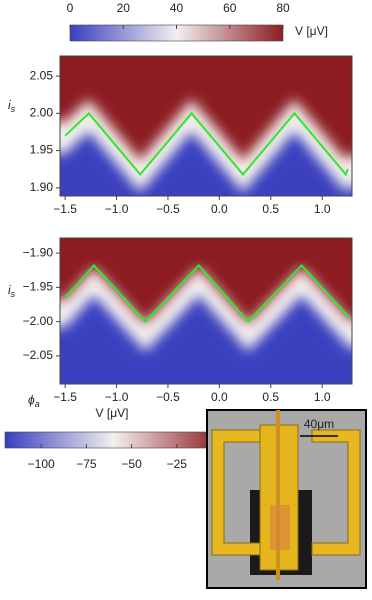 This screenshot has width=372, height=600. What do you see at coordinates (86, 464) in the screenshot?
I see `colorbar-tick-label: −75` at bounding box center [86, 464].